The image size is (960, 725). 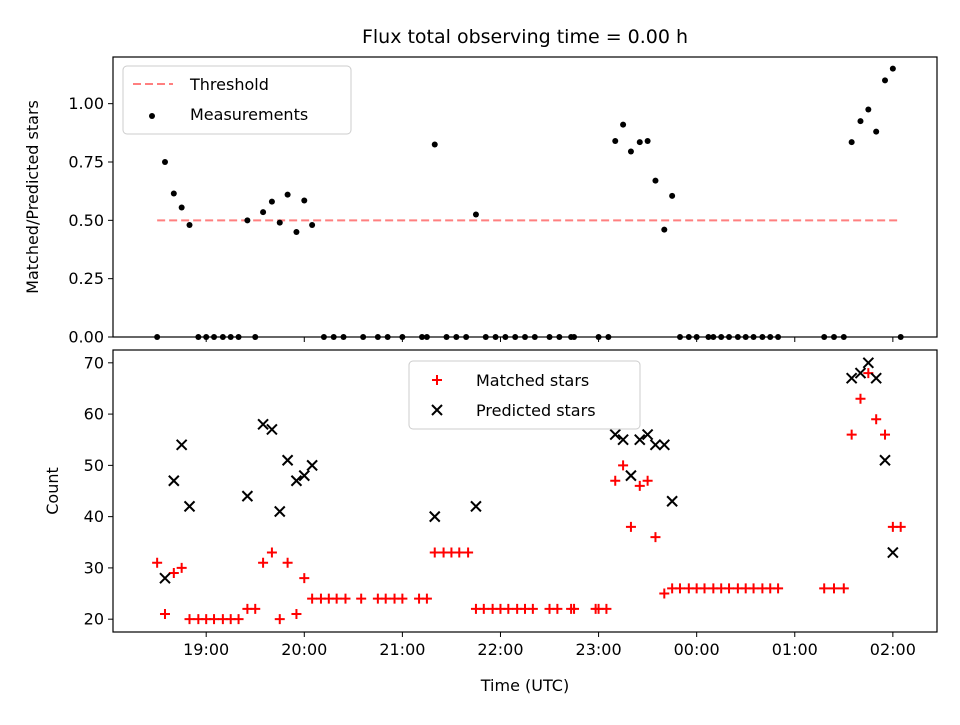 What do you see at coordinates (229, 84) in the screenshot?
I see `legend-label: Threshold` at bounding box center [229, 84].